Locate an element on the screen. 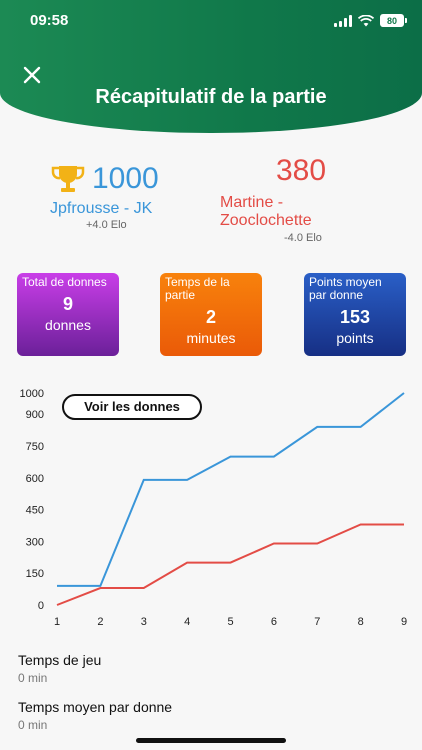 The width and height of the screenshot is (422, 750). info-label: Temps de jeu is located at coordinates (60, 660).